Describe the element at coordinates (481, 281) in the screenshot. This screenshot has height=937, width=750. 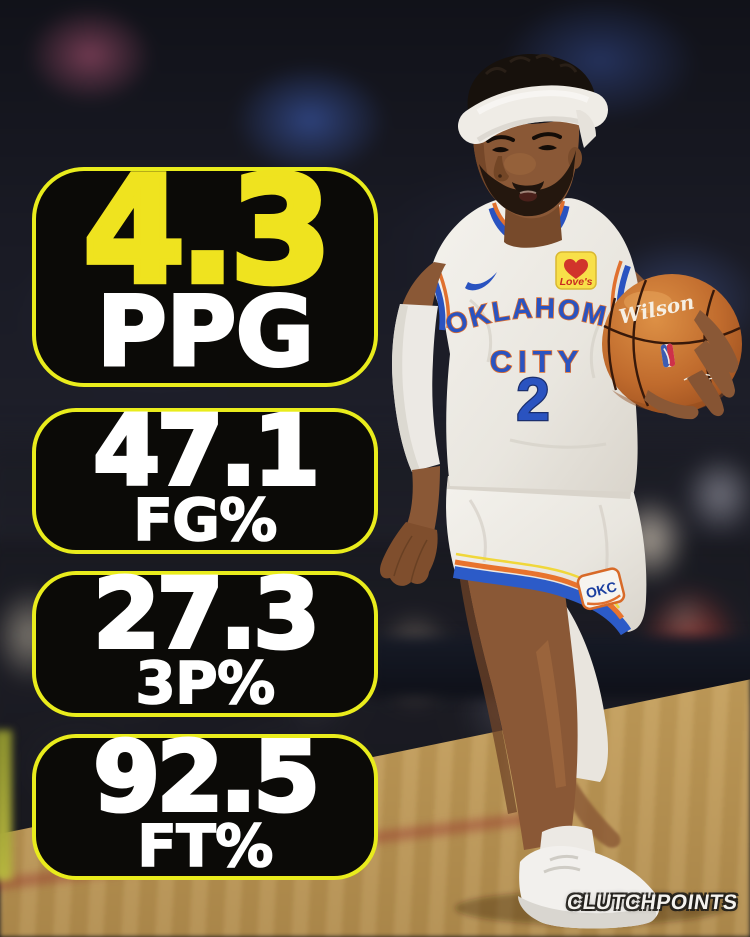
I see `nike-swoosh-icon` at that location.